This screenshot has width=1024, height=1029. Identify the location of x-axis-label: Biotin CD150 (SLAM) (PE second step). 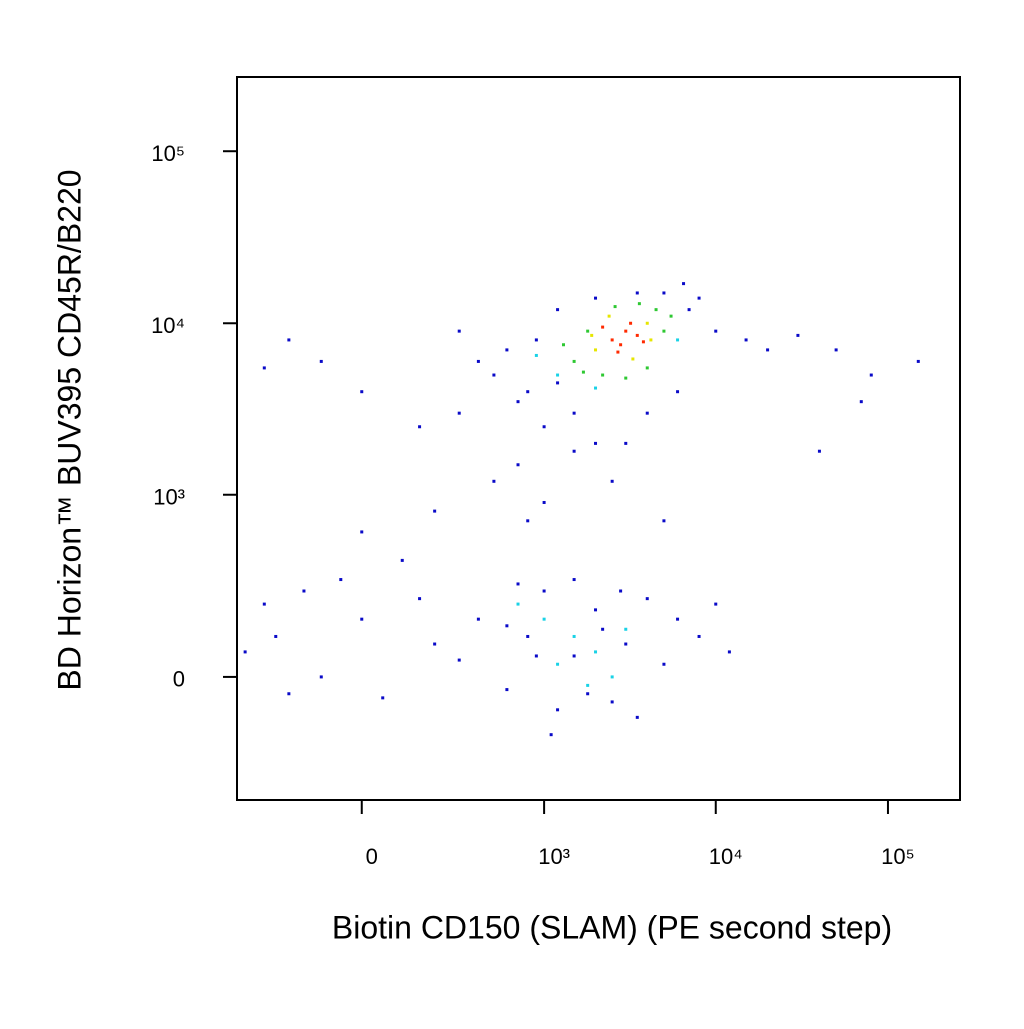
(612, 927).